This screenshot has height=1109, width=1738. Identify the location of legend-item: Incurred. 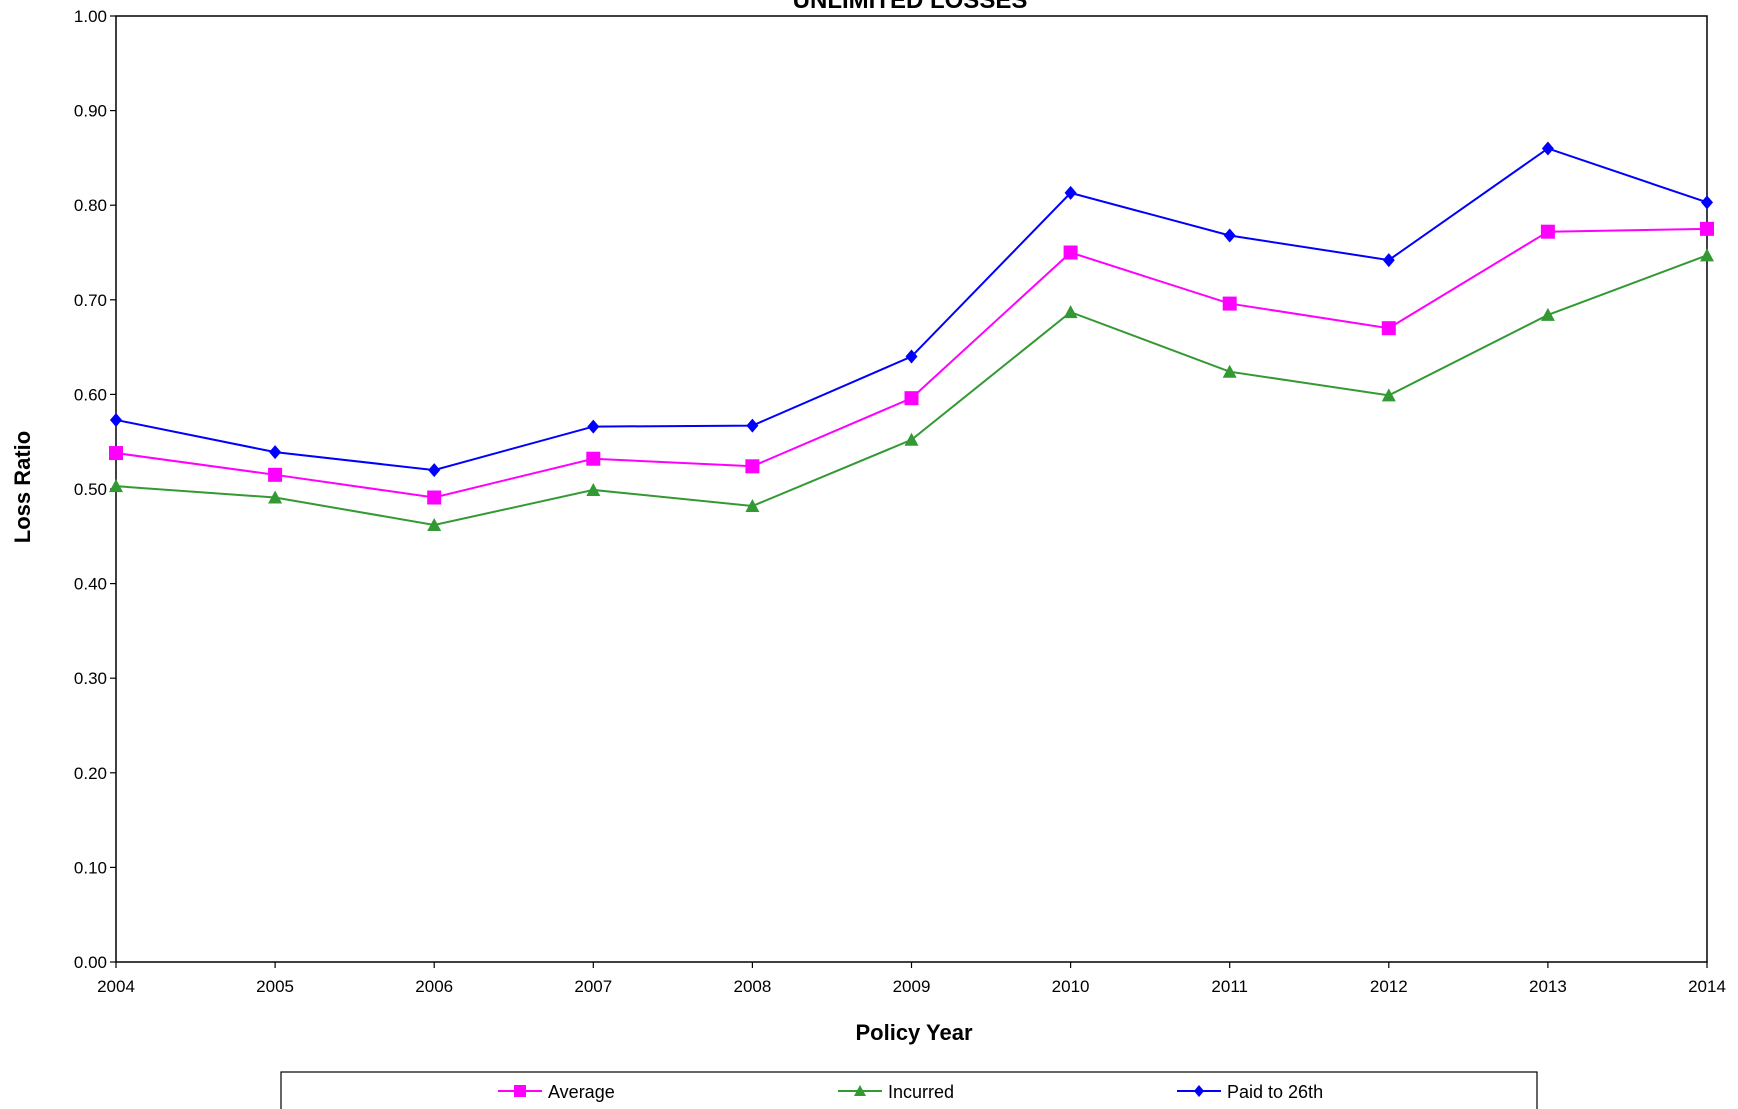
(896, 1092).